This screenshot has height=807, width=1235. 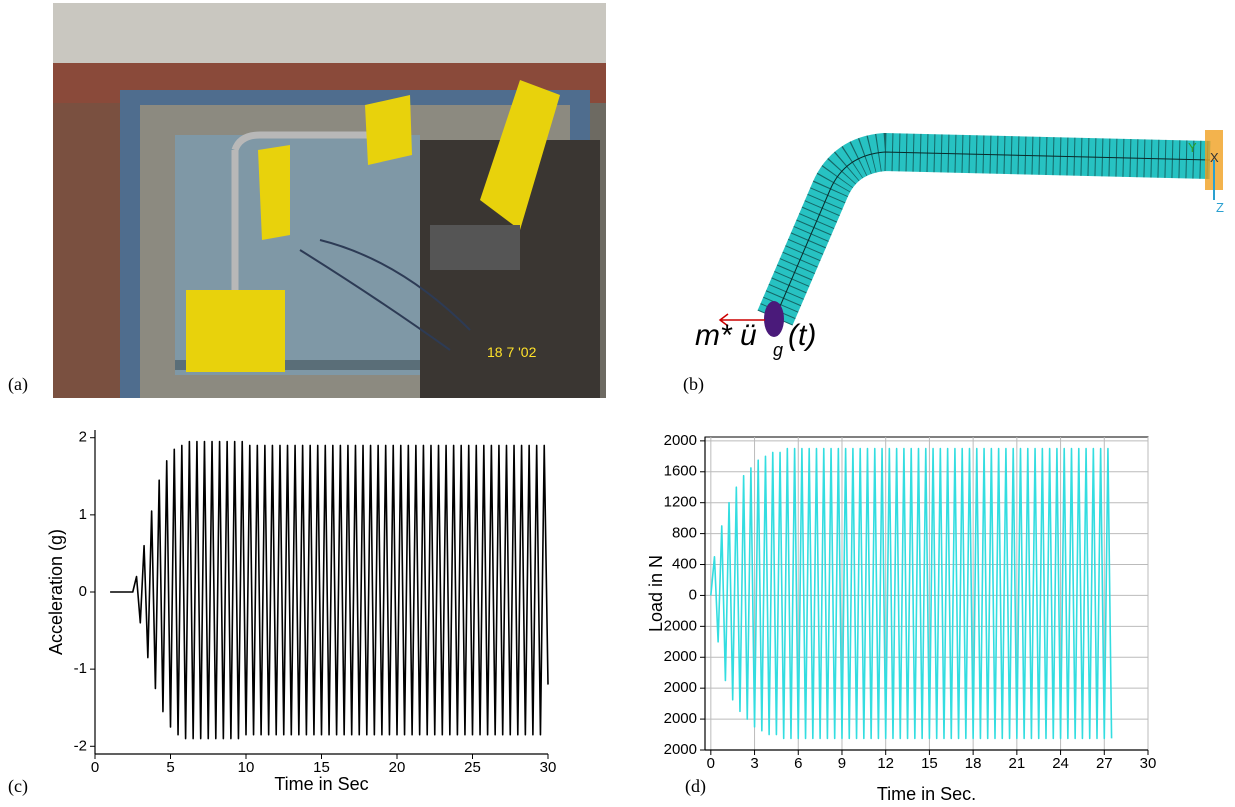 I want to click on date-stamp: 18 7 '02, so click(x=512, y=352).